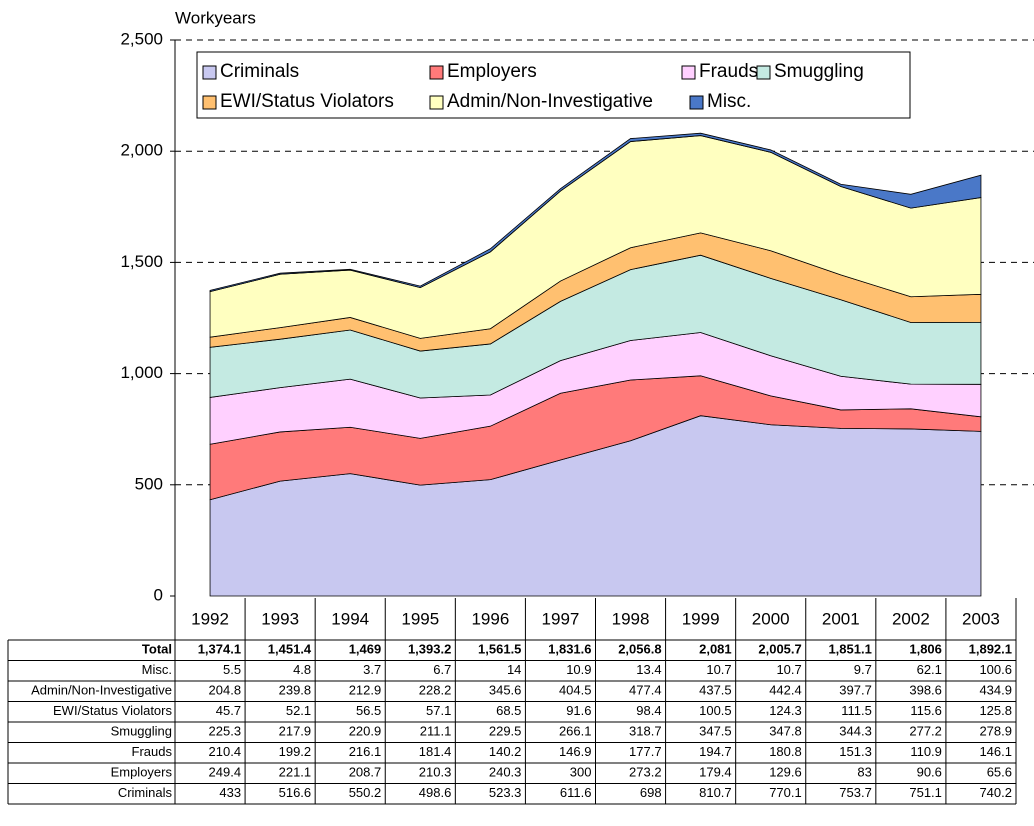 The image size is (1034, 826). What do you see at coordinates (926, 710) in the screenshot?
I see `table-cell: 115.6` at bounding box center [926, 710].